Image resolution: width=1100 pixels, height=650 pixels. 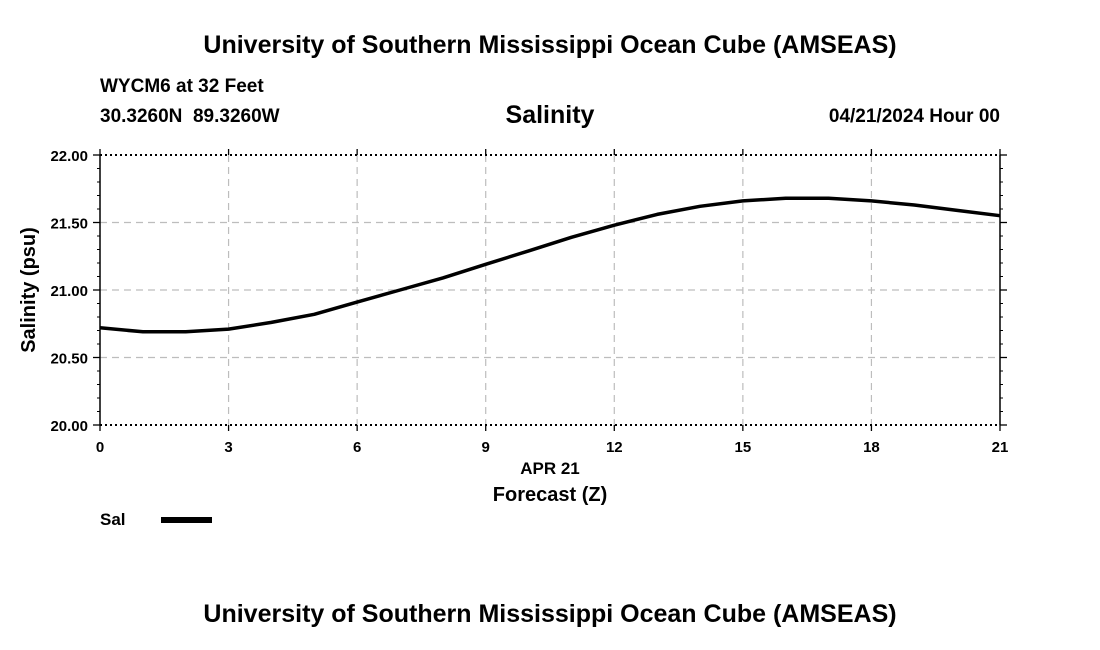 What do you see at coordinates (550, 468) in the screenshot?
I see `x-axis-sublabel: APR 21` at bounding box center [550, 468].